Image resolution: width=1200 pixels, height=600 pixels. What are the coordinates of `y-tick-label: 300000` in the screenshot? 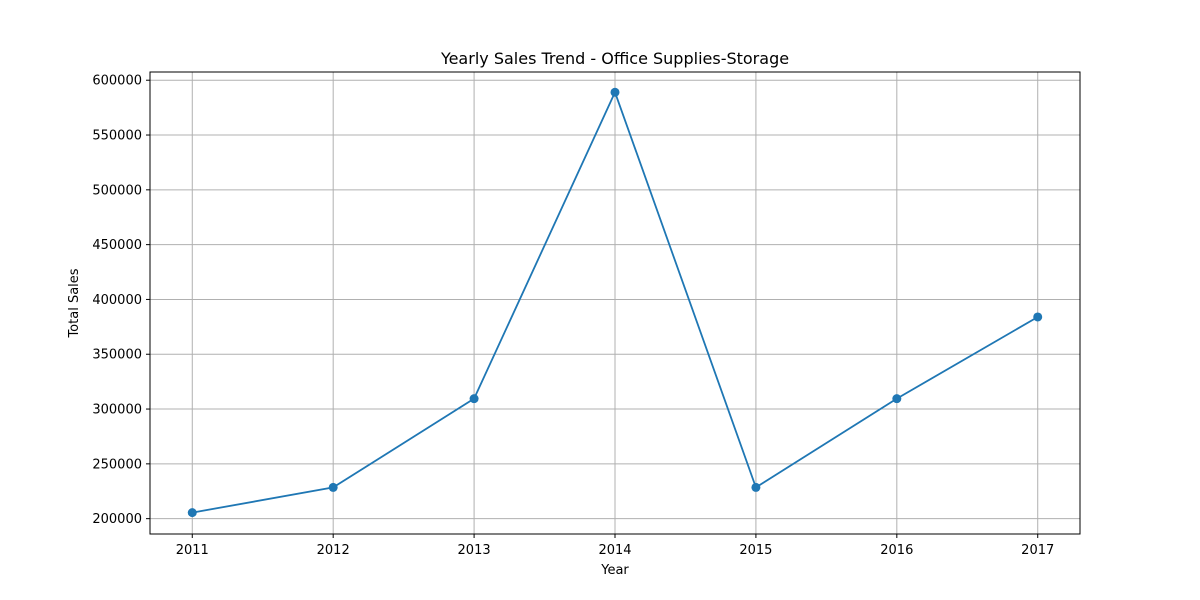 It's located at (117, 410).